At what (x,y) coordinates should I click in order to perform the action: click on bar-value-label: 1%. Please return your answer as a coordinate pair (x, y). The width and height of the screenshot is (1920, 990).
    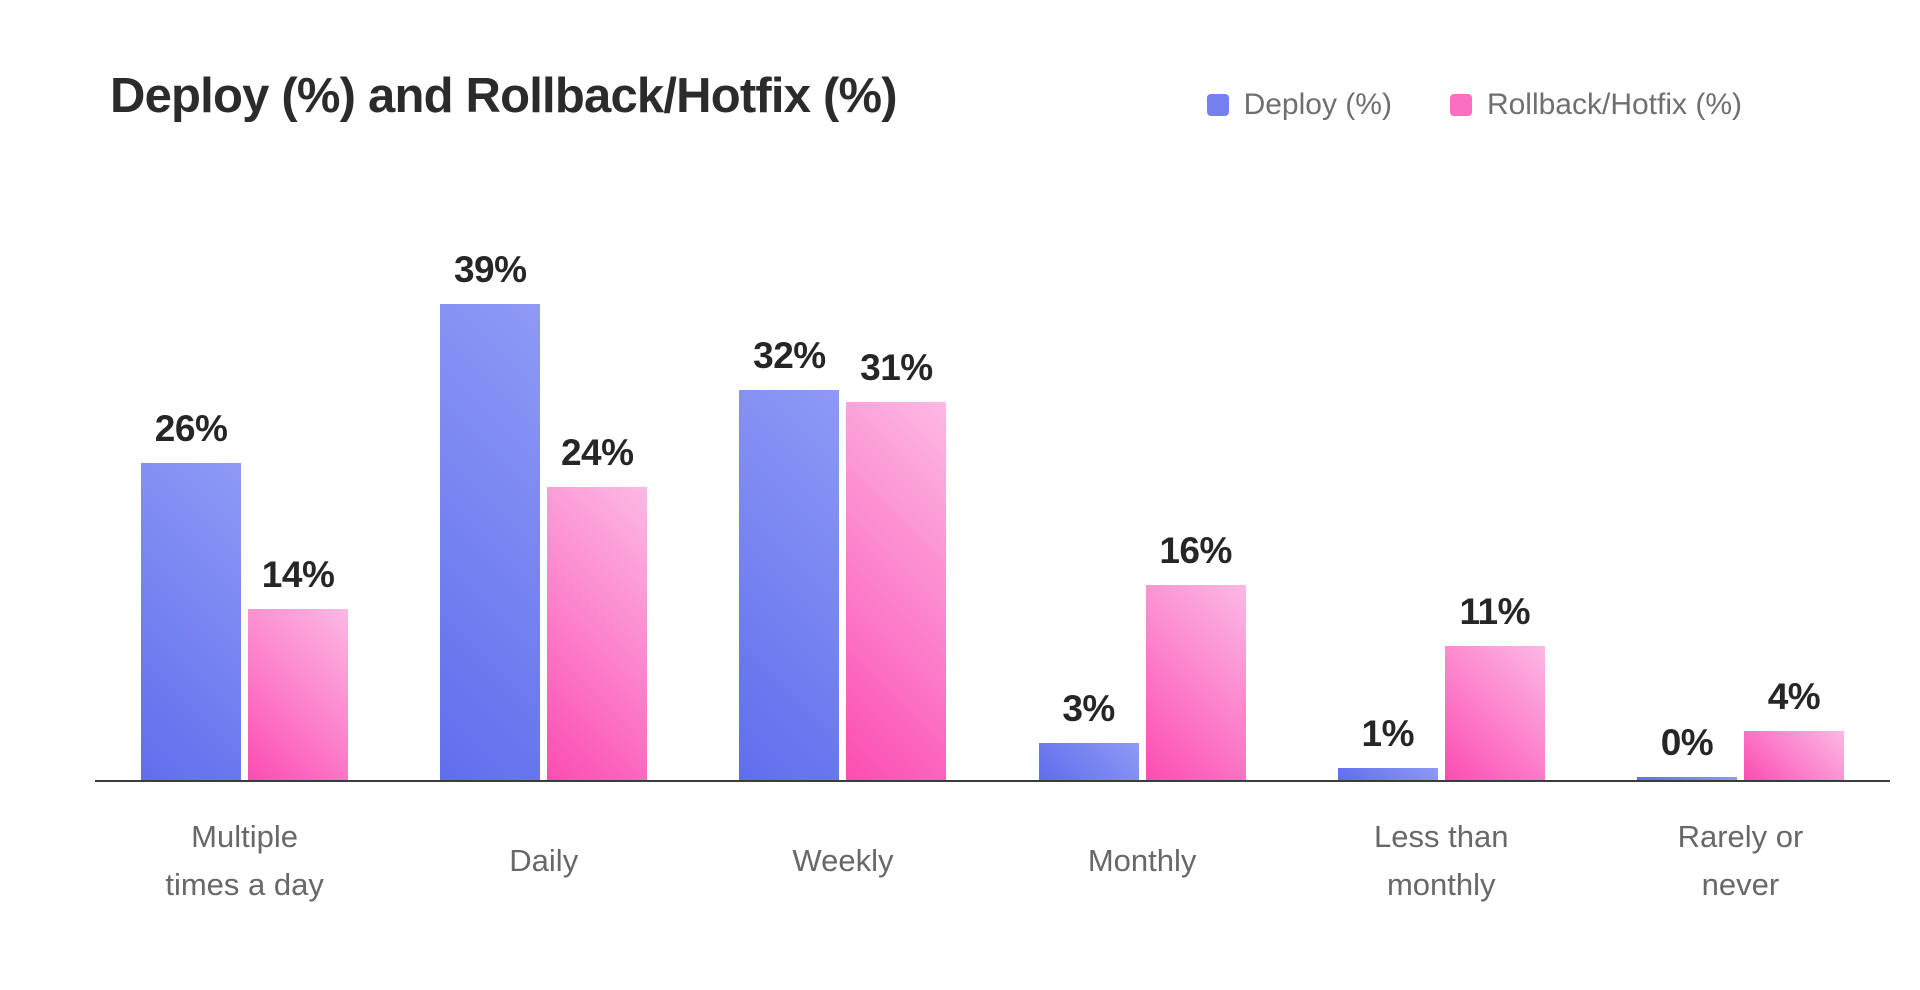
    Looking at the image, I should click on (1388, 733).